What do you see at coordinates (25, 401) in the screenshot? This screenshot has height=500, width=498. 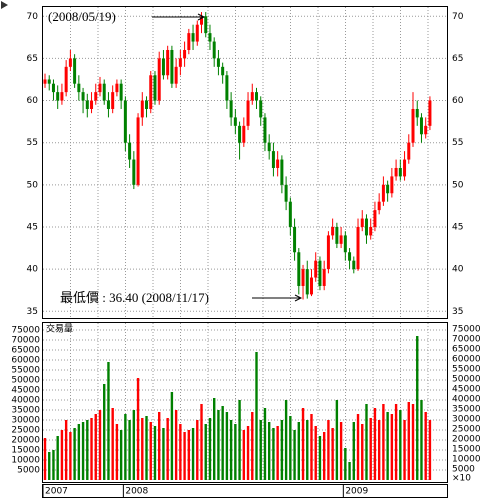 I see `volume-tick-label: 40000` at bounding box center [25, 401].